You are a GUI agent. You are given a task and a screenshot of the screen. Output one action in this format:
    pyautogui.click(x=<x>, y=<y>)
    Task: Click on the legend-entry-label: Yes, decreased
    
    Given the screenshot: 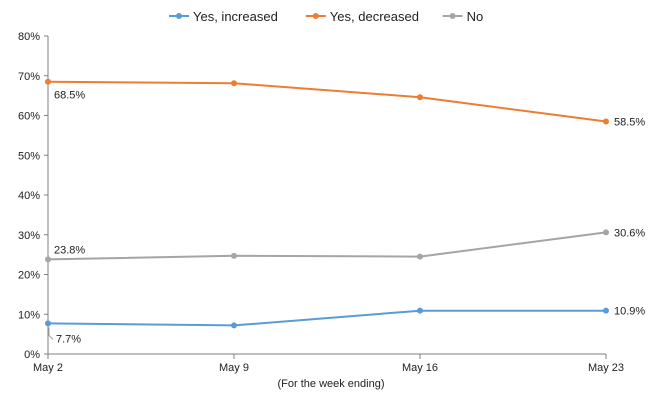 What is the action you would take?
    pyautogui.click(x=374, y=16)
    